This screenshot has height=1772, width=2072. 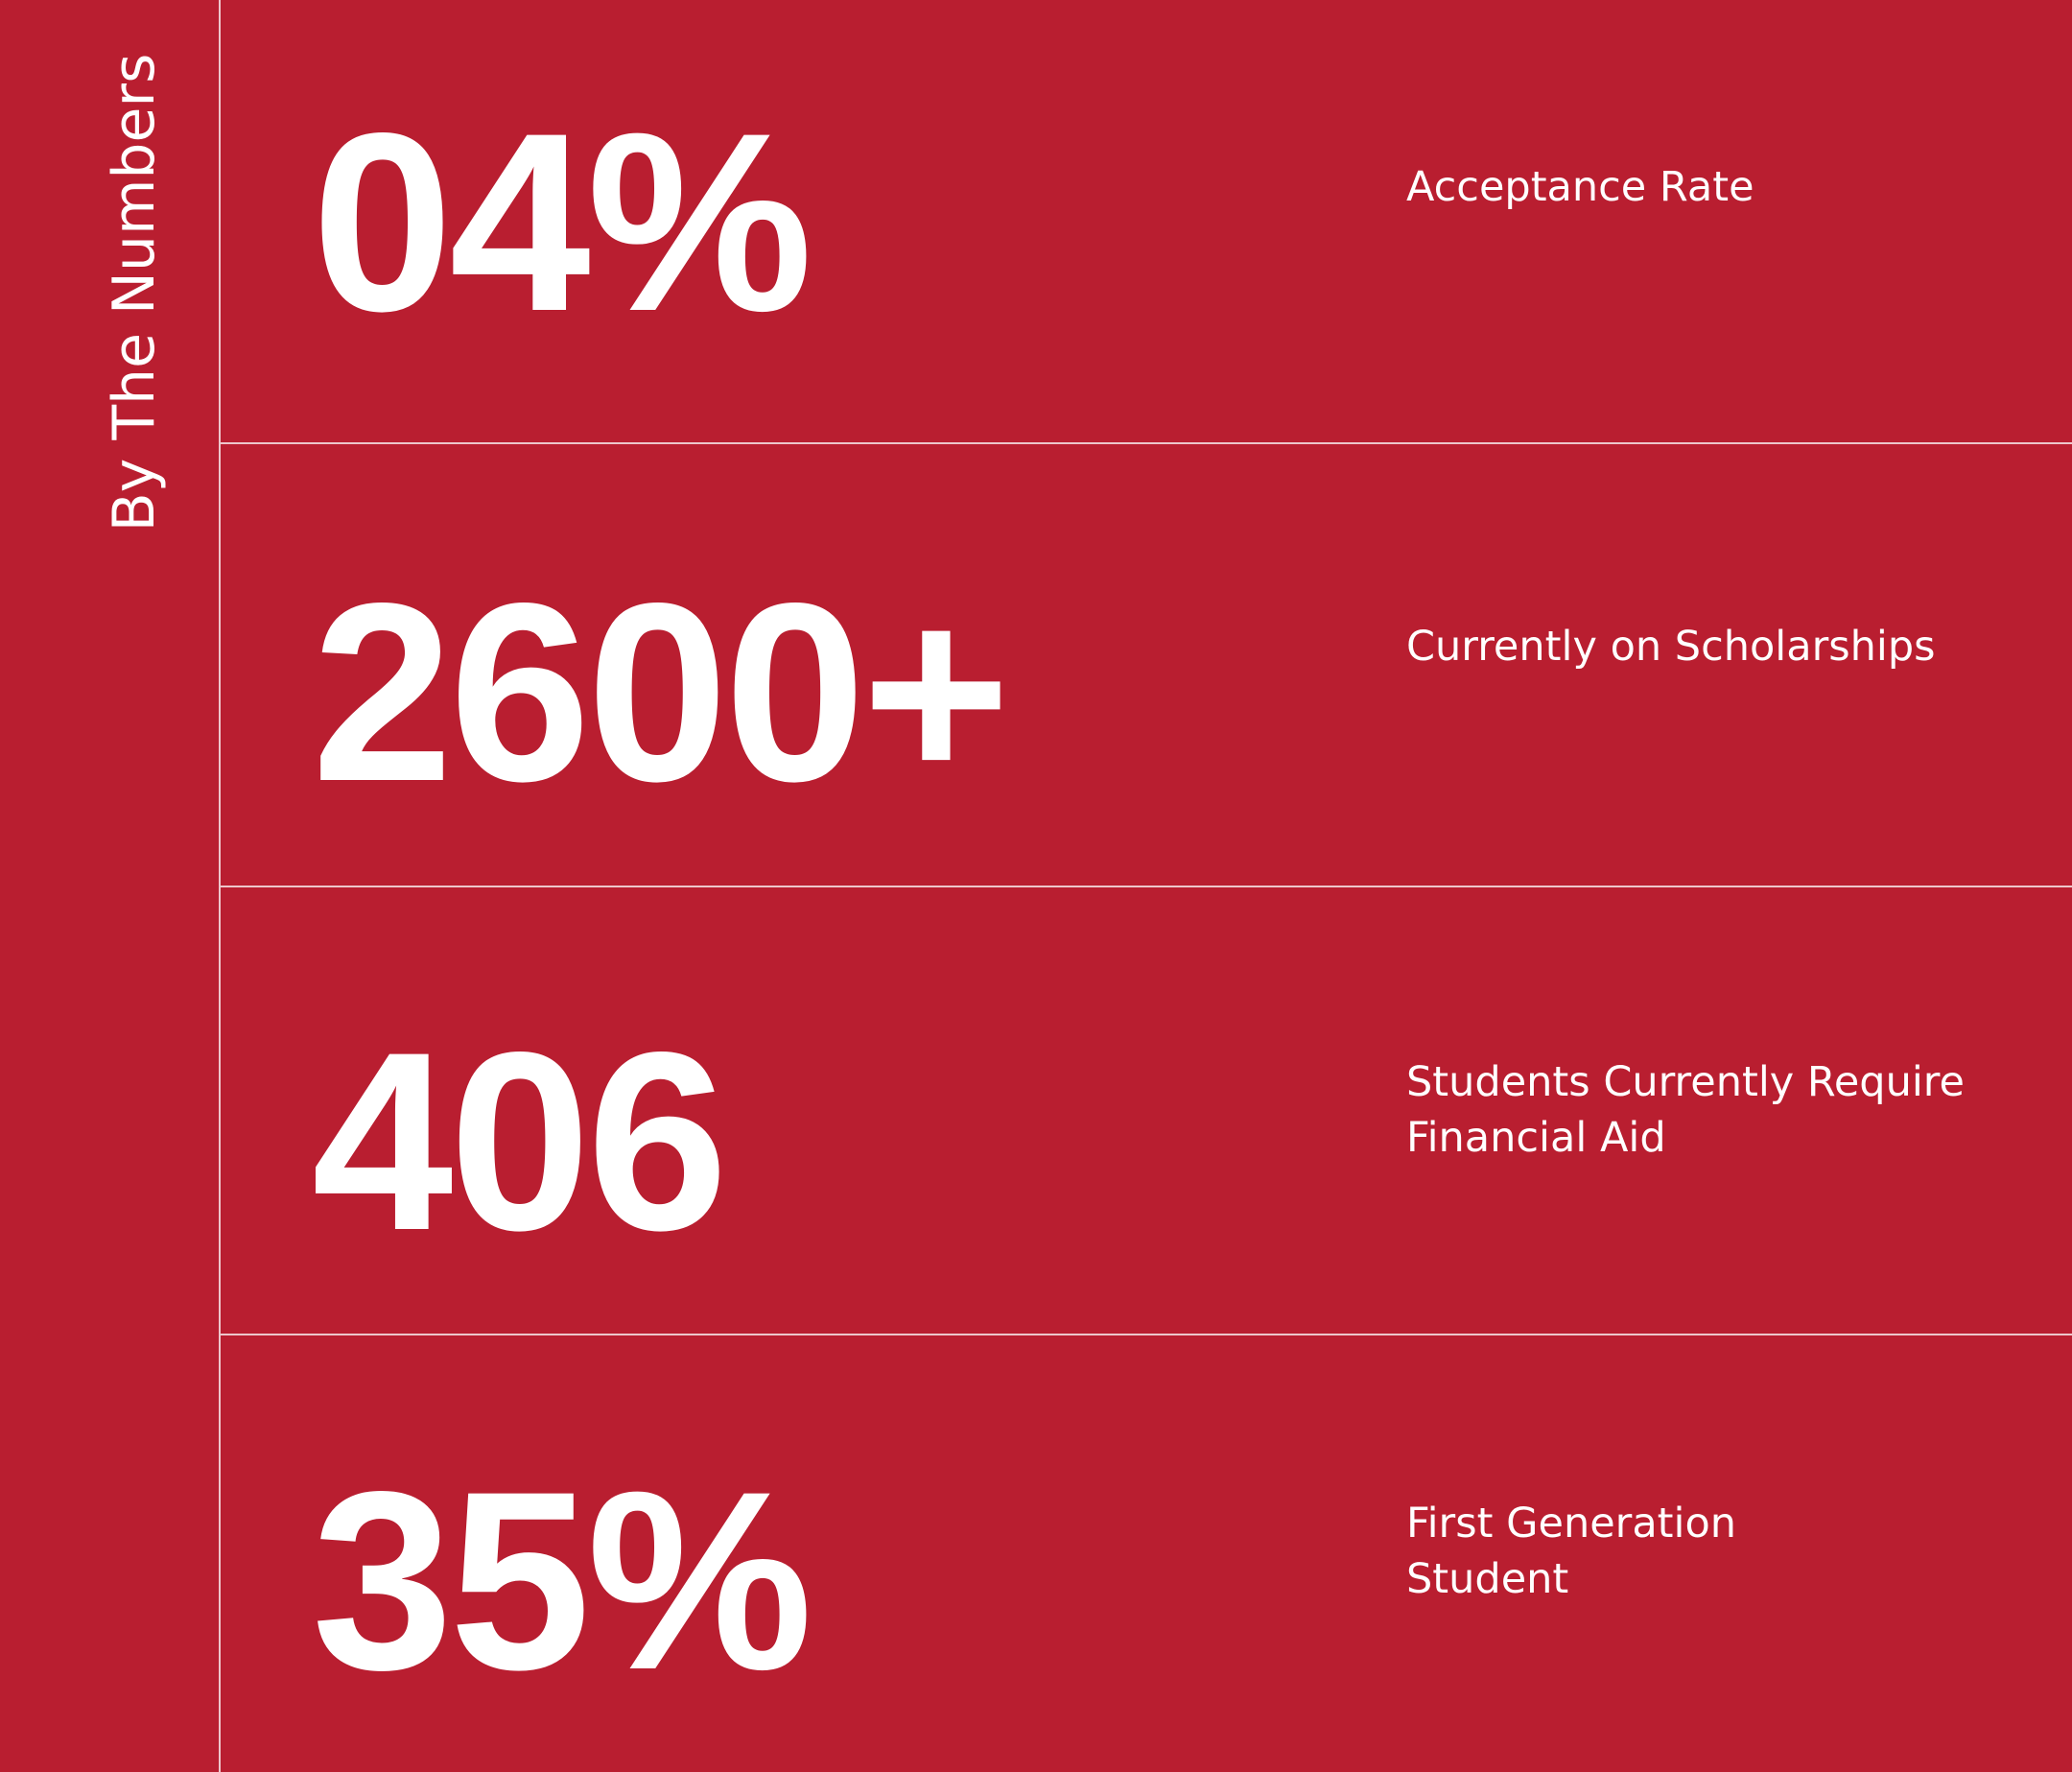 What do you see at coordinates (562, 223) in the screenshot?
I see `stat-value: 04%` at bounding box center [562, 223].